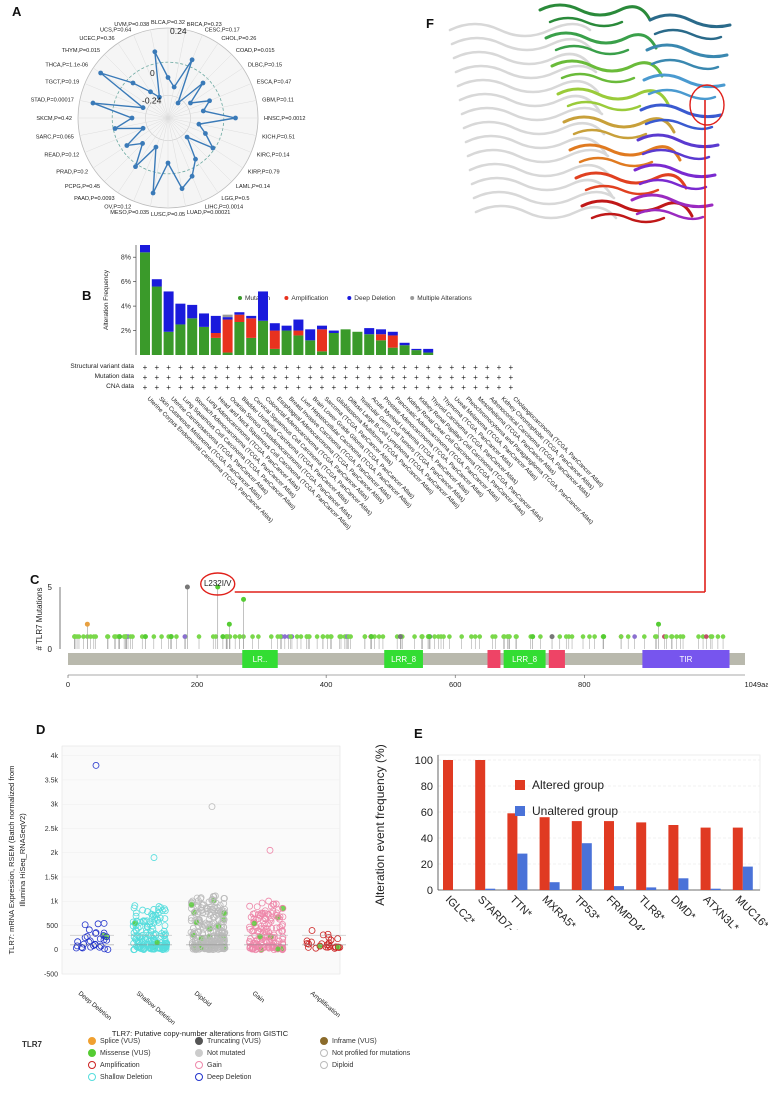 Image resolution: width=768 pixels, height=1100 pixels. What do you see at coordinates (208, 1065) in the screenshot?
I see `legend-item: Gain` at bounding box center [208, 1065].